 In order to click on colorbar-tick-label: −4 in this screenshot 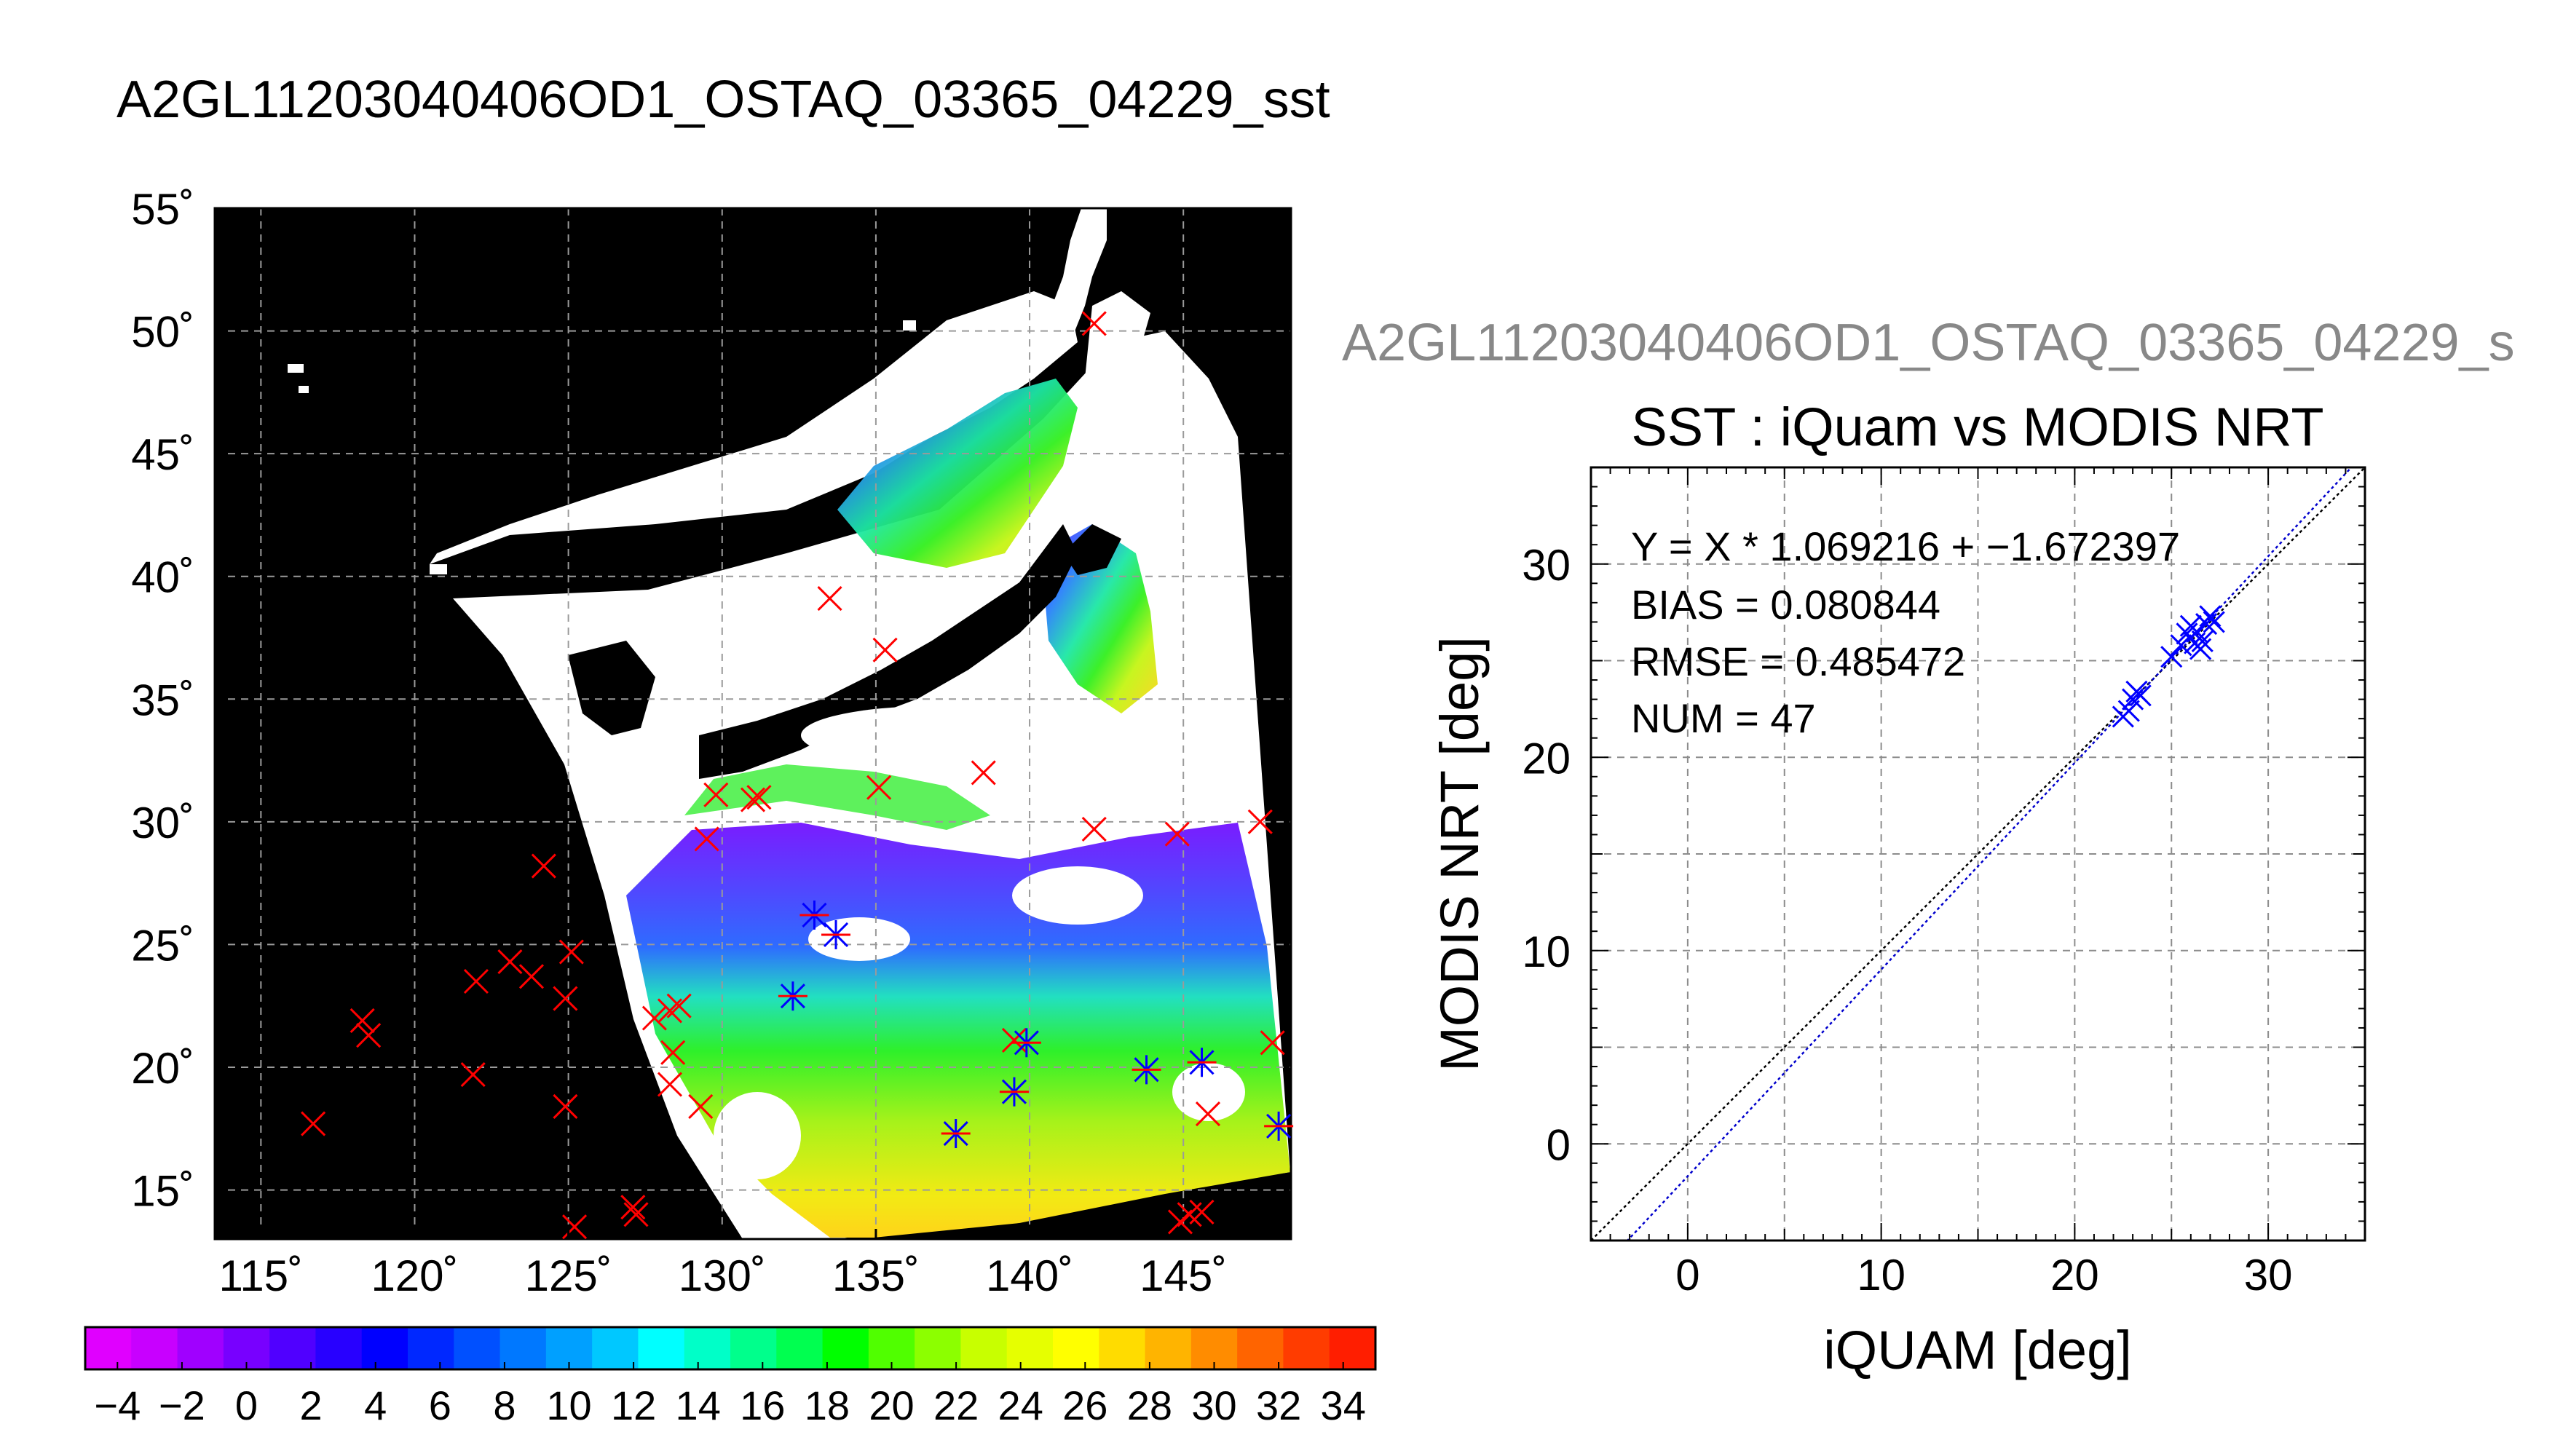, I will do `click(117, 1405)`.